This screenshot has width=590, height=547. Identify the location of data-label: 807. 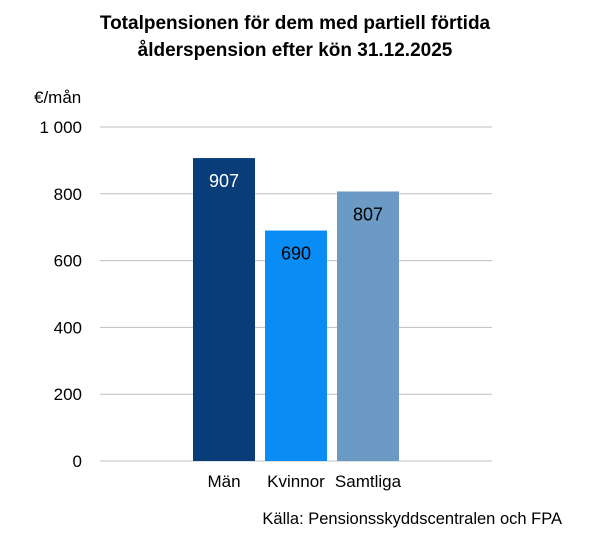
(368, 214).